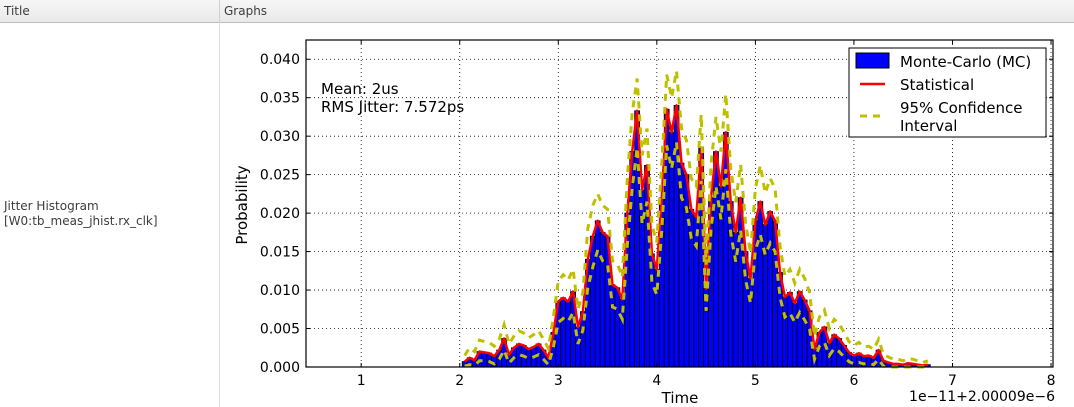 The image size is (1074, 407). What do you see at coordinates (1051, 381) in the screenshot?
I see `x-tick-label: 8` at bounding box center [1051, 381].